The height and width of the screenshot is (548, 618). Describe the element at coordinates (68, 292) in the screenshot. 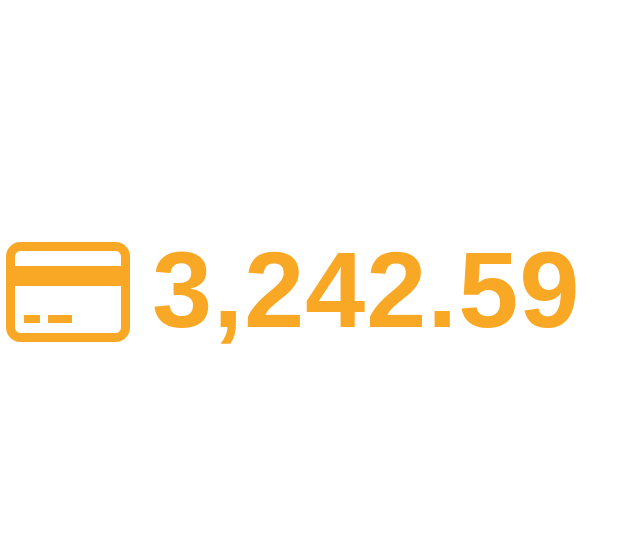

I see `credit-card-icon` at that location.